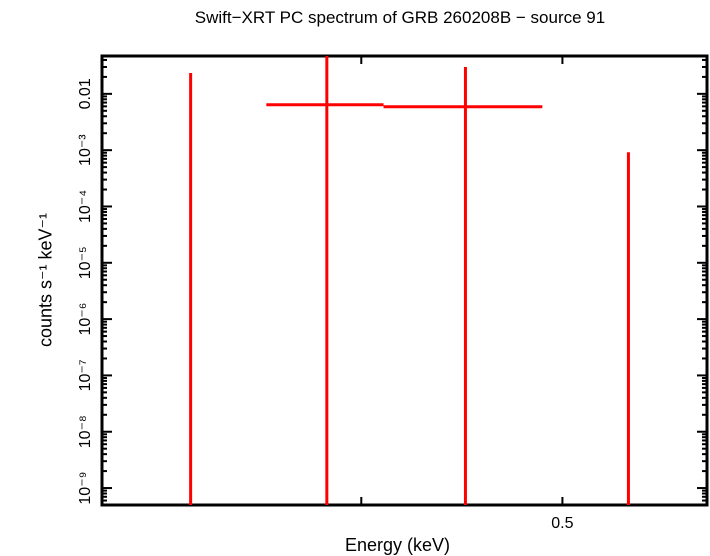 This screenshot has height=556, width=710. What do you see at coordinates (45, 280) in the screenshot?
I see `y-axis-label: counts s⁻¹ keV⁻¹` at bounding box center [45, 280].